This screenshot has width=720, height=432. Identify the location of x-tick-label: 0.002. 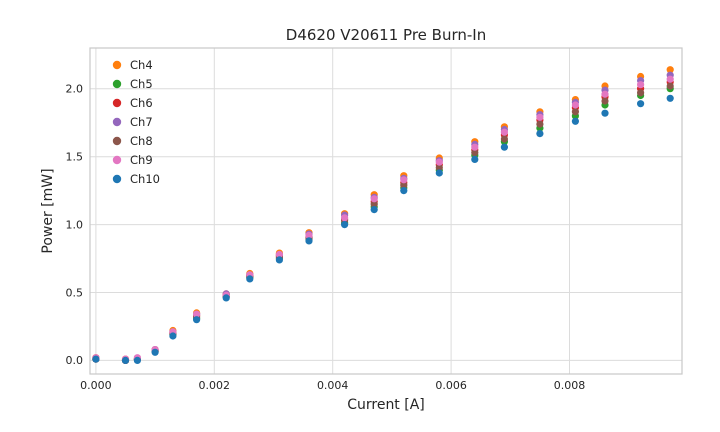
(215, 385).